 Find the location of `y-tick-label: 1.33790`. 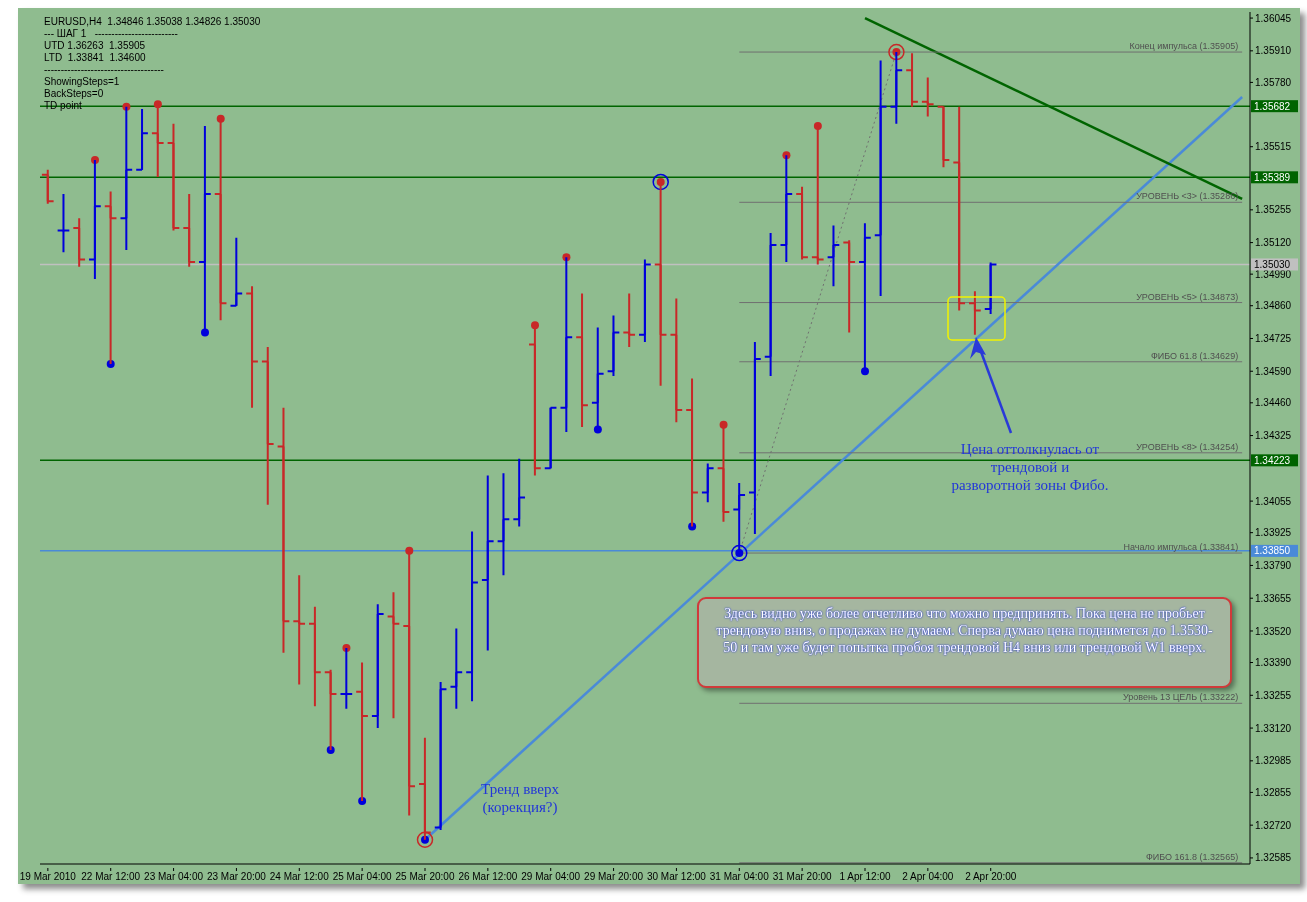

y-tick-label: 1.33790 is located at coordinates (1273, 565).